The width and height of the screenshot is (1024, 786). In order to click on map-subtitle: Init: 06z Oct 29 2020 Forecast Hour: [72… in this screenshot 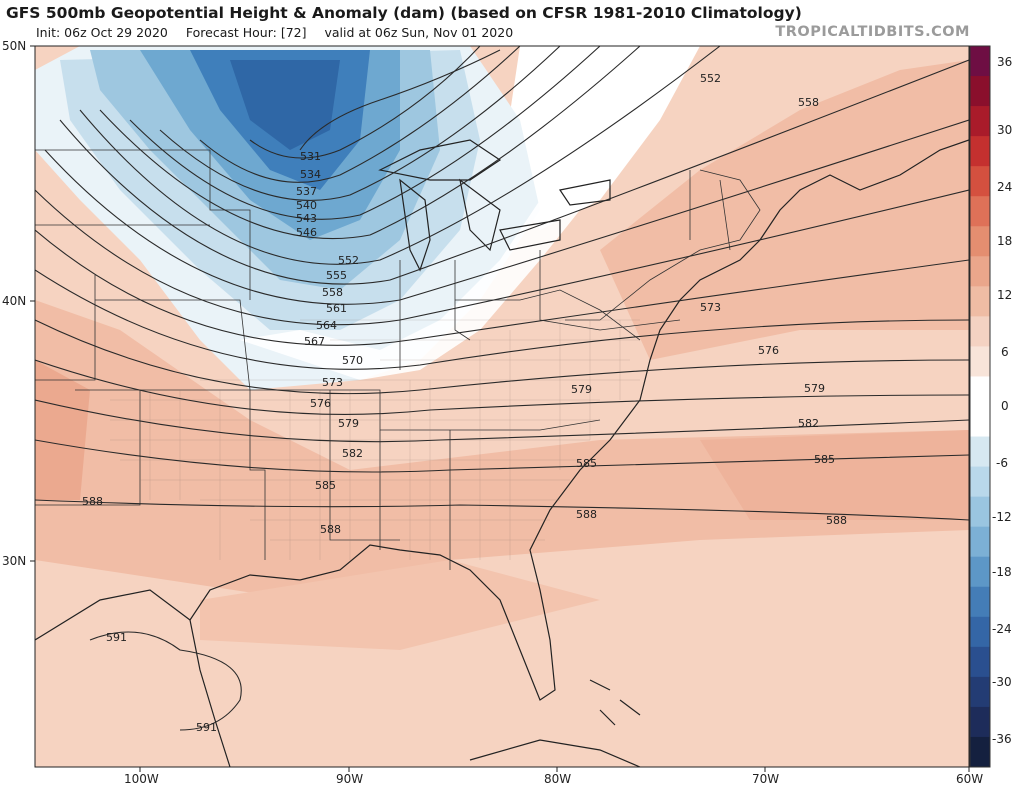, I will do `click(281, 32)`.